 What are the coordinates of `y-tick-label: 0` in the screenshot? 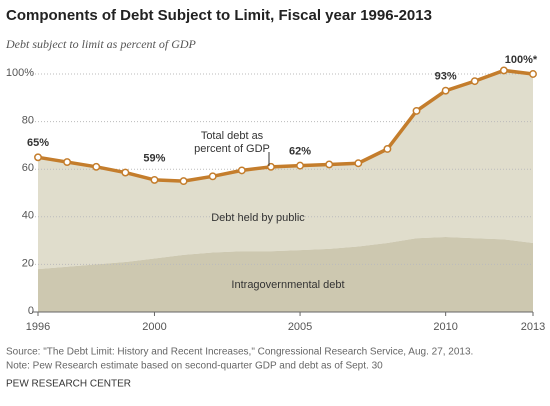 It's located at (31, 311).